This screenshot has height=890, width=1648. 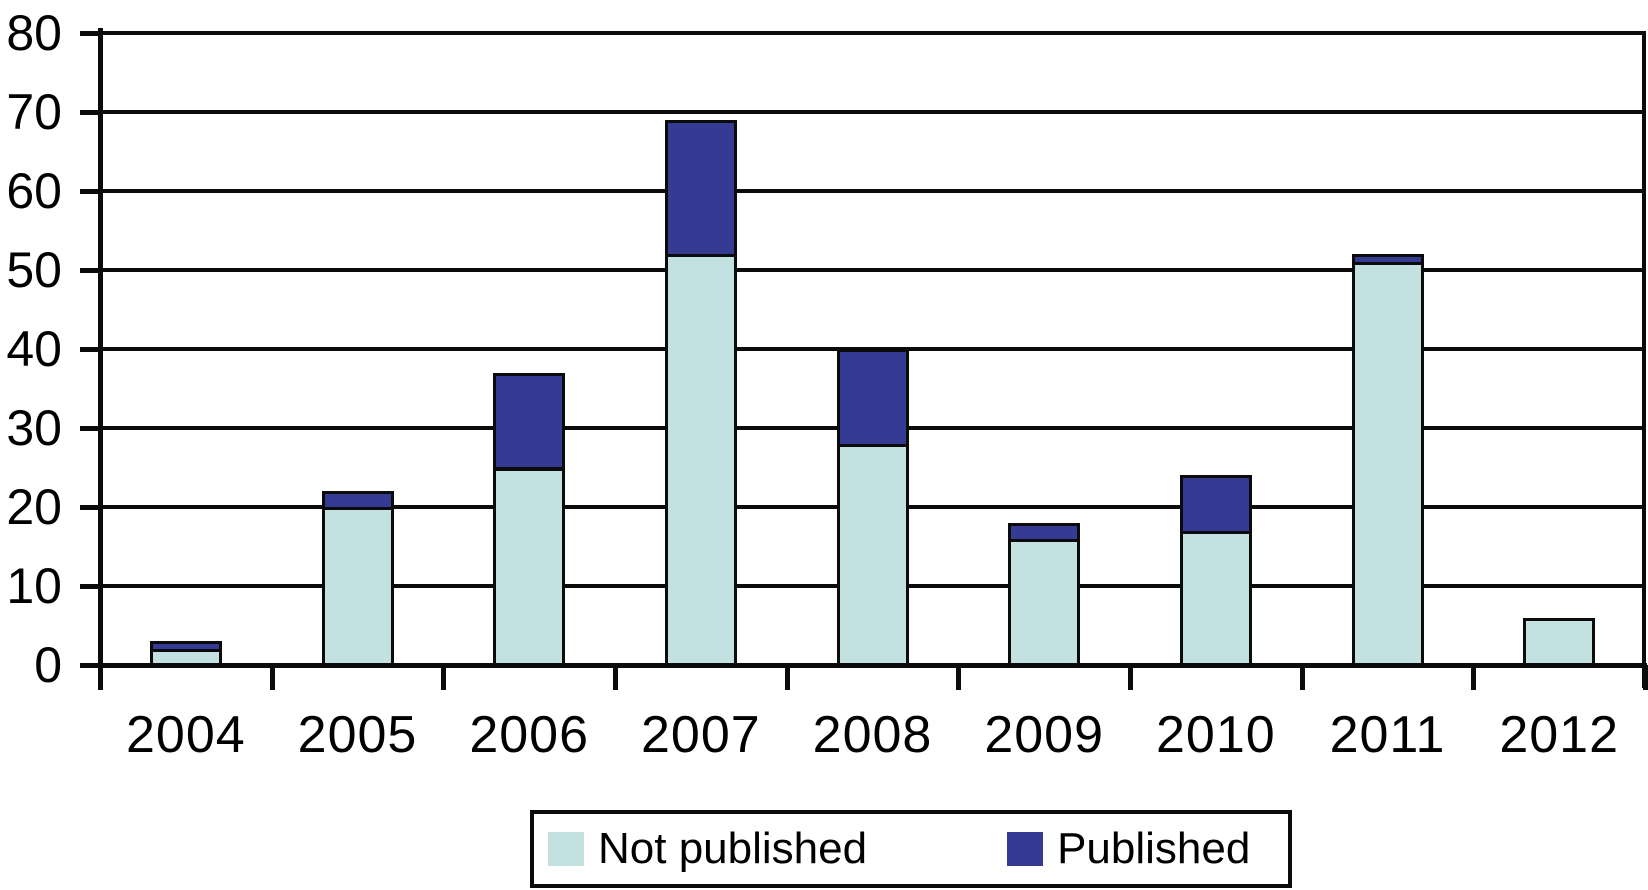 What do you see at coordinates (701, 188) in the screenshot?
I see `bar-segment-published-2007` at bounding box center [701, 188].